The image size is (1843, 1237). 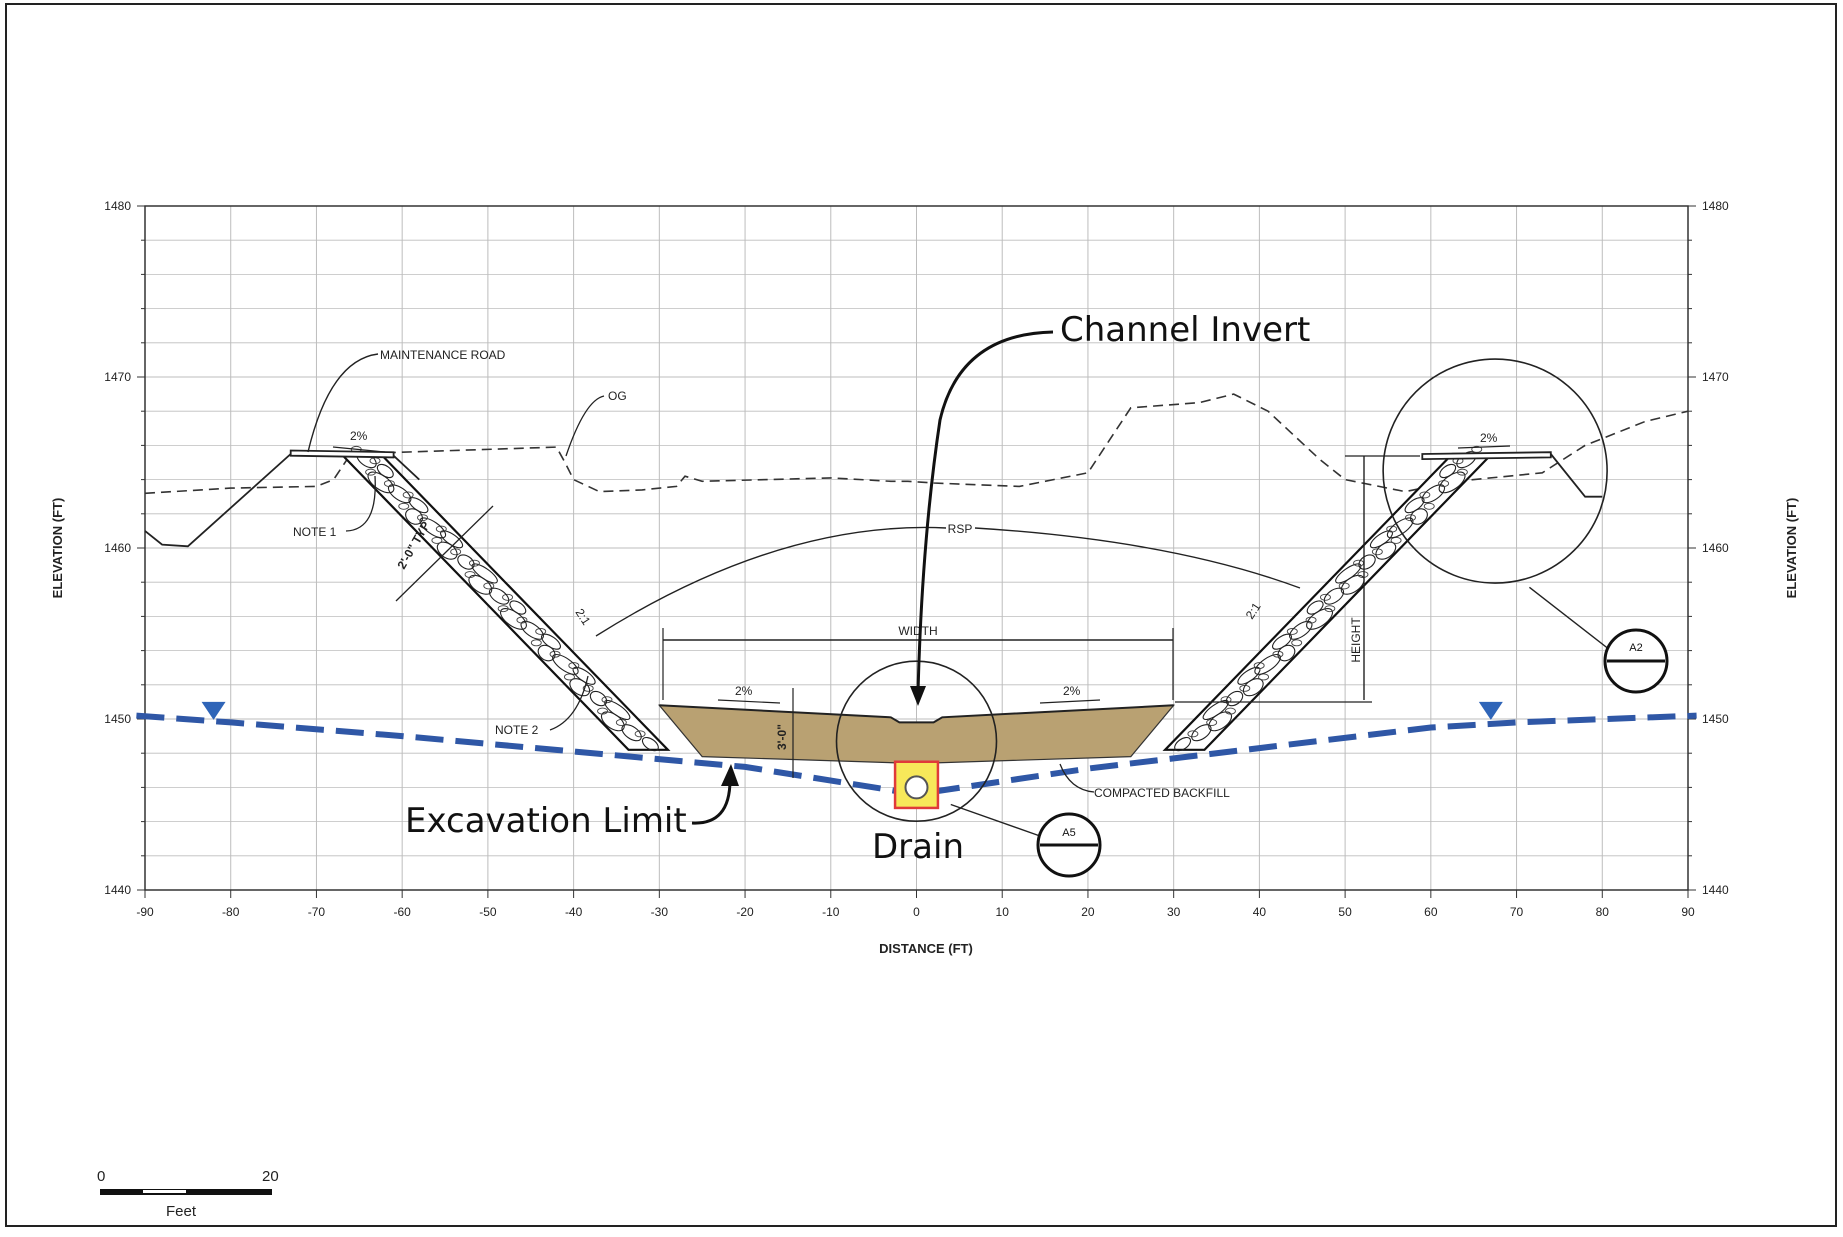 What do you see at coordinates (1715, 206) in the screenshot?
I see `y-tick-label: 1480` at bounding box center [1715, 206].